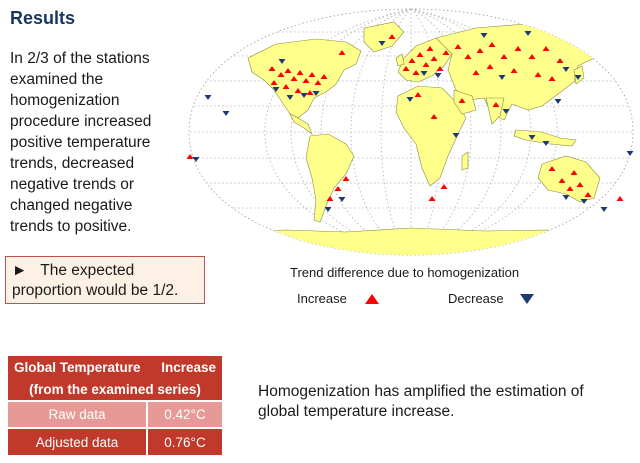  I want to click on north-america-landmass, so click(304, 78).